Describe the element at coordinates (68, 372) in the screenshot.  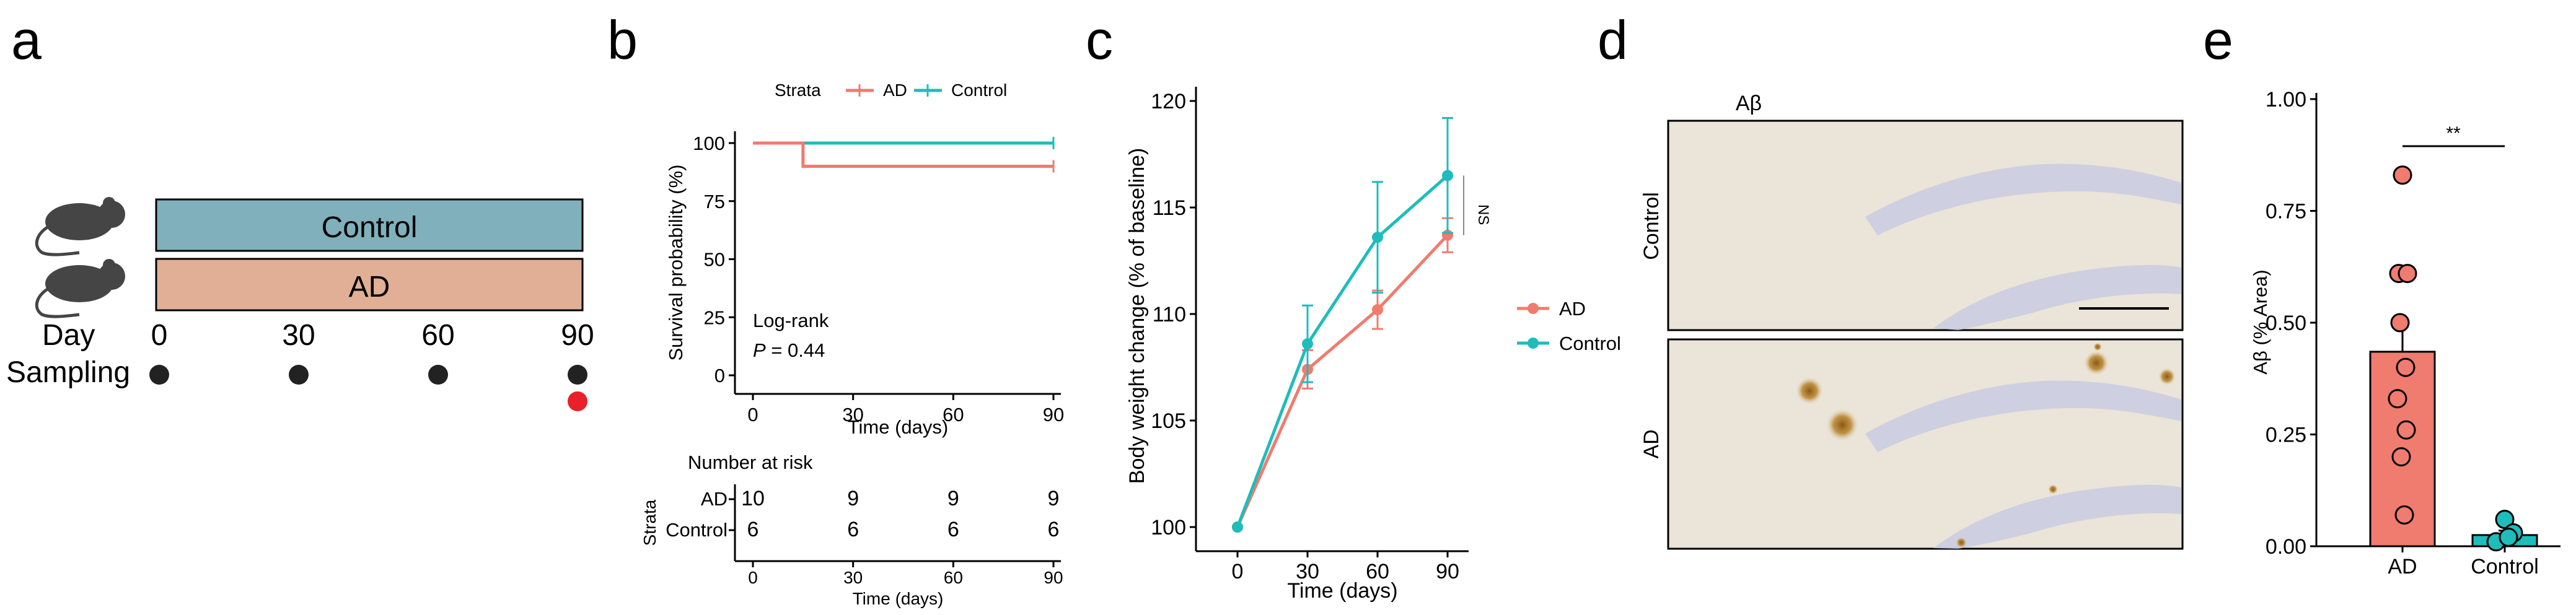
I see `sampling-label: Sampling` at that location.